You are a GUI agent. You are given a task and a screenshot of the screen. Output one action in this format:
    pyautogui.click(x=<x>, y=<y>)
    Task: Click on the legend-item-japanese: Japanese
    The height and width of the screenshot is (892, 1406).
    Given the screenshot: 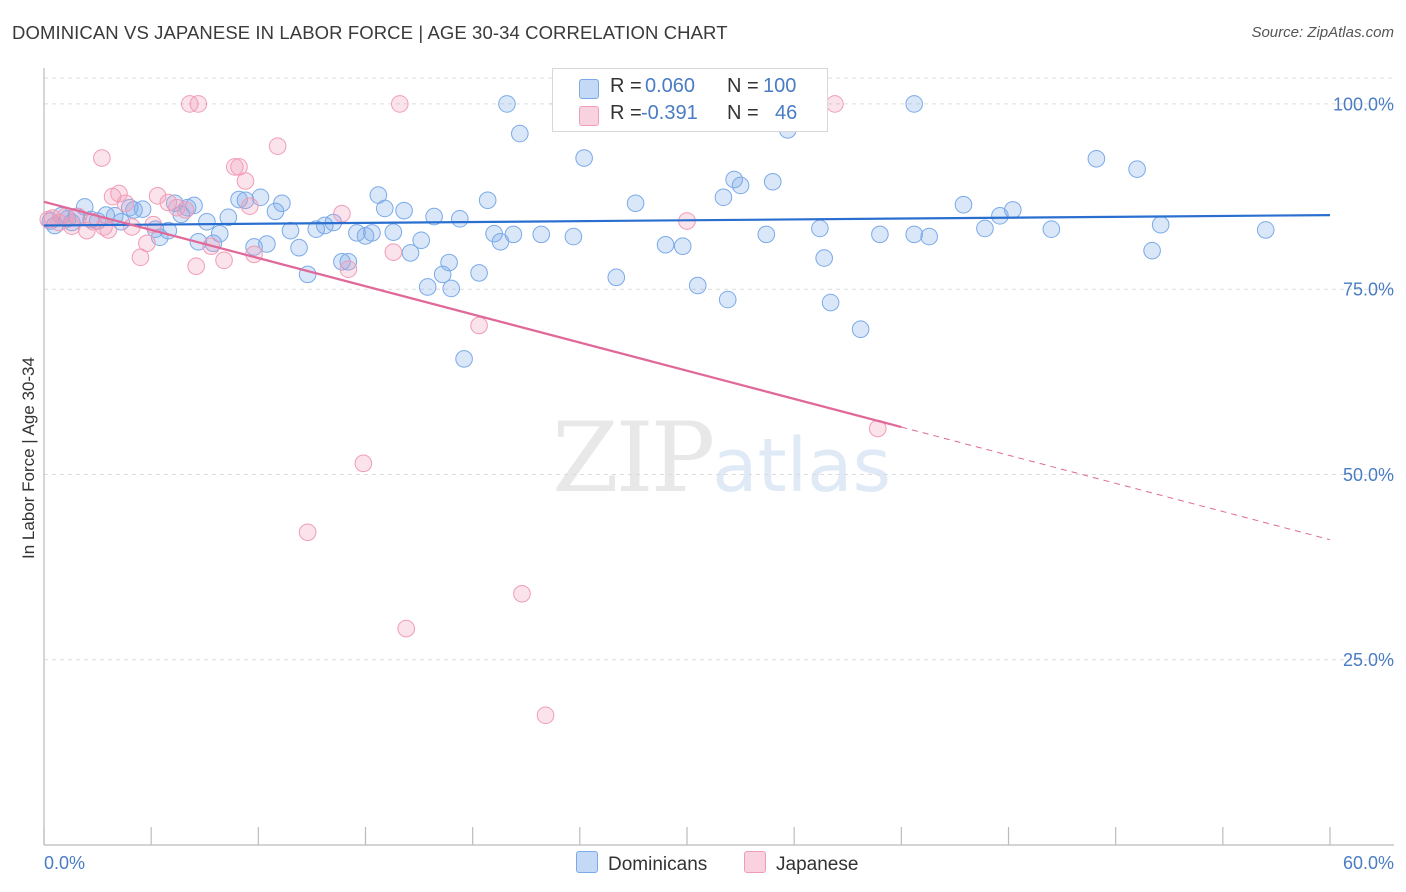 What is the action you would take?
    pyautogui.click(x=801, y=864)
    